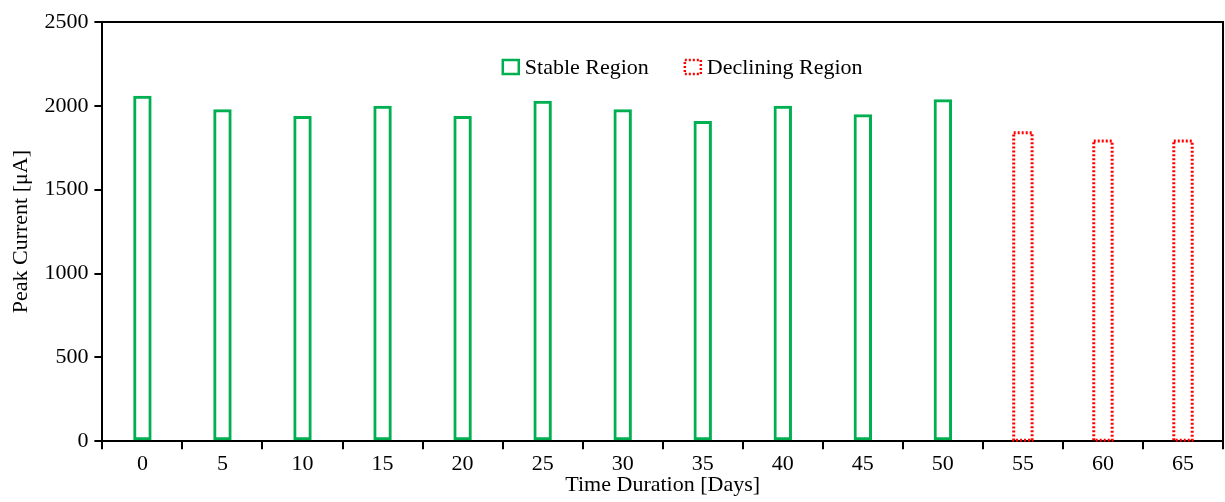 The image size is (1225, 502). I want to click on x-tick-label: 55, so click(1022, 463).